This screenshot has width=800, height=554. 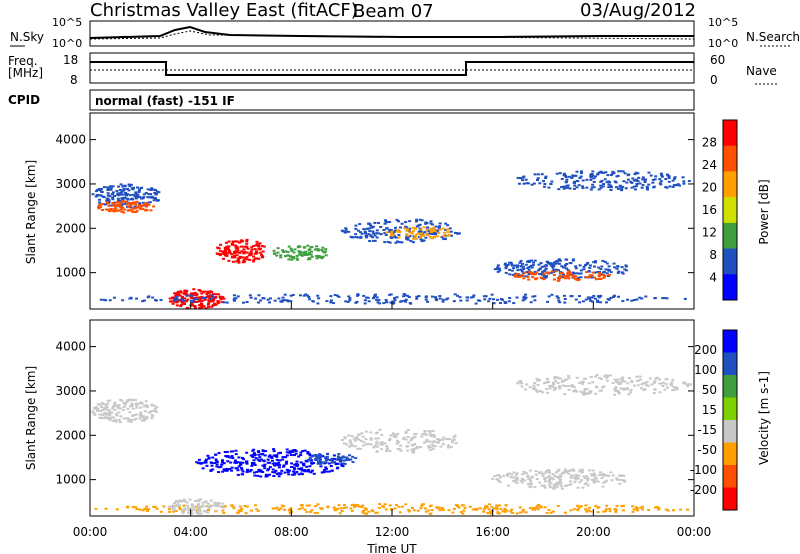 What do you see at coordinates (773, 37) in the screenshot?
I see `nsearch-label: N.Search` at bounding box center [773, 37].